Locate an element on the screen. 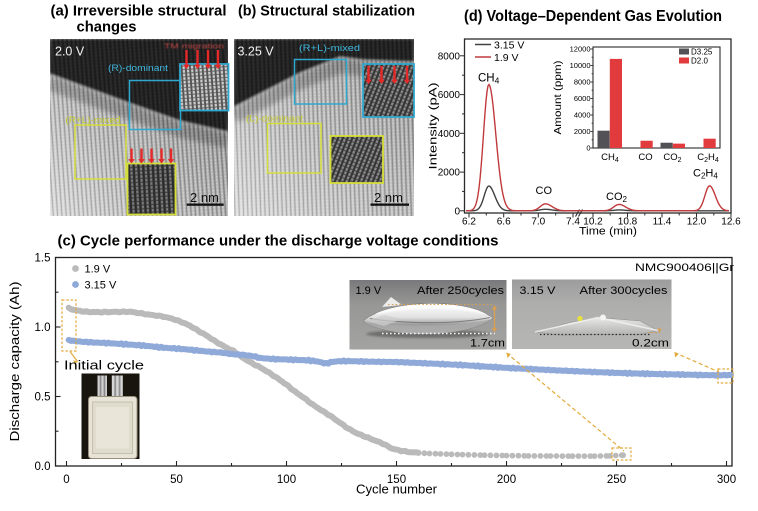  svg-text: Initial cycle is located at coordinates (104, 366).